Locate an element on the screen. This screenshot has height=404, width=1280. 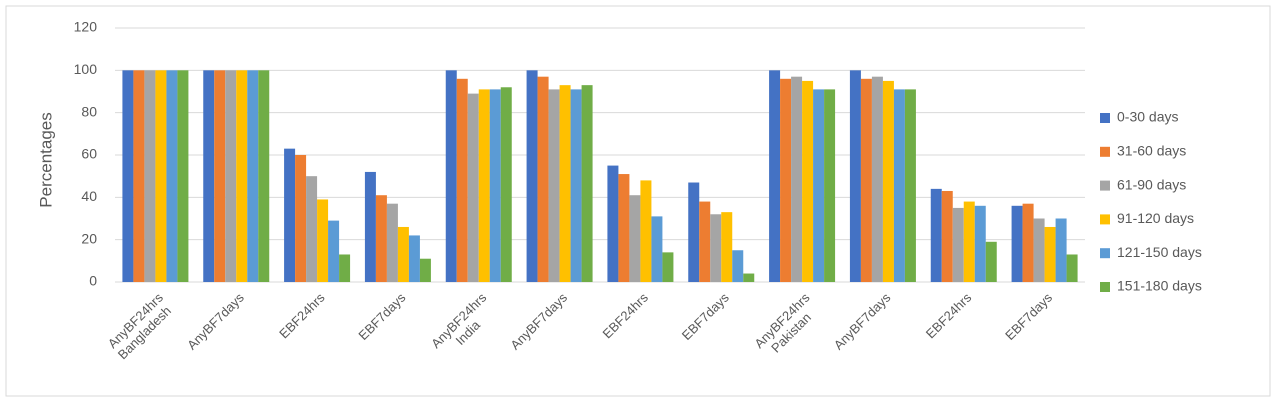
legend-label: 91-120 days is located at coordinates (1155, 218).